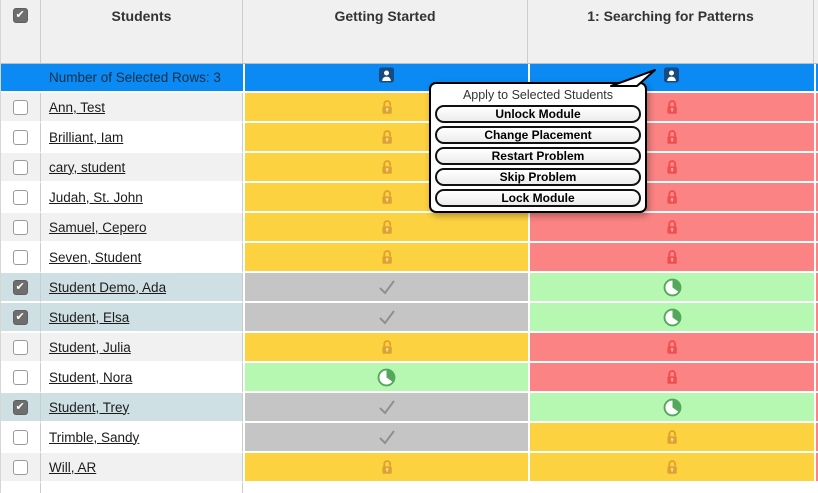  Describe the element at coordinates (409, 108) in the screenshot. I see `table-row: Ann, Test` at that location.